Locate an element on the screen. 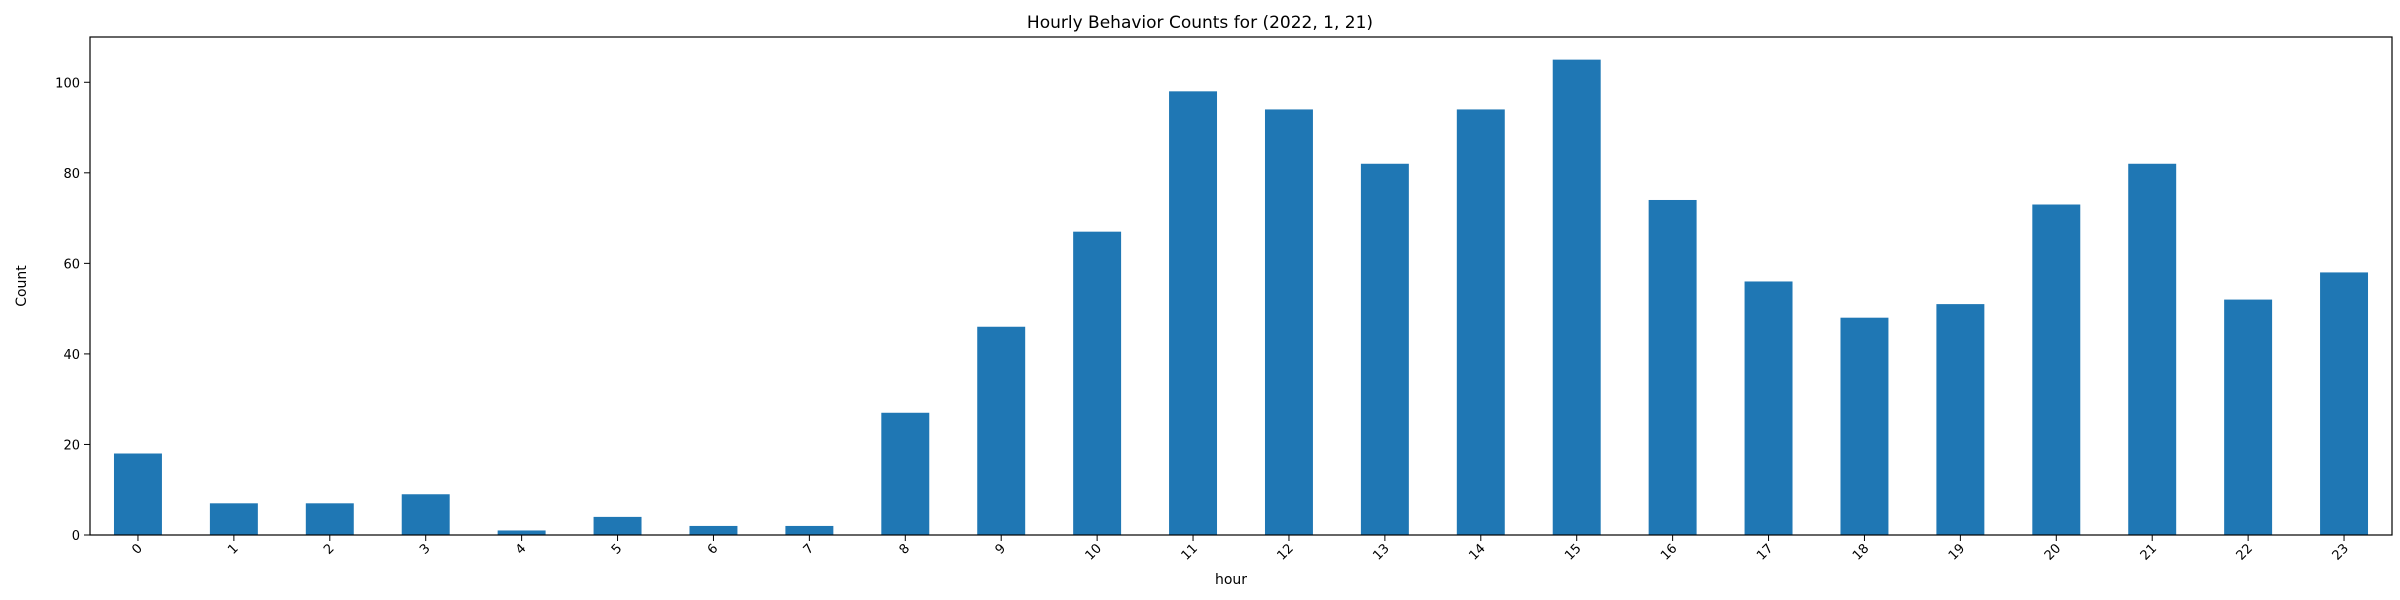 This screenshot has height=600, width=2400. x-tick-label: 13 is located at coordinates (1381, 552).